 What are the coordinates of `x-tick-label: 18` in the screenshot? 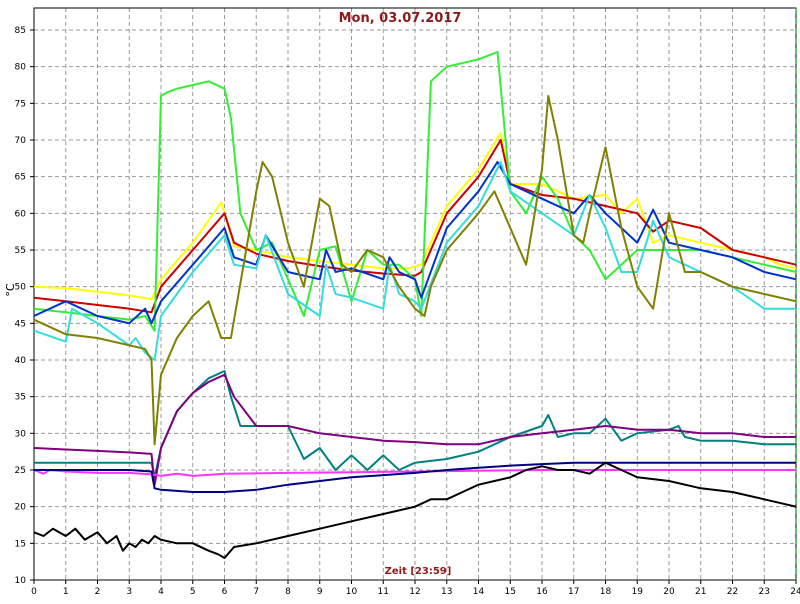 It's located at (606, 592).